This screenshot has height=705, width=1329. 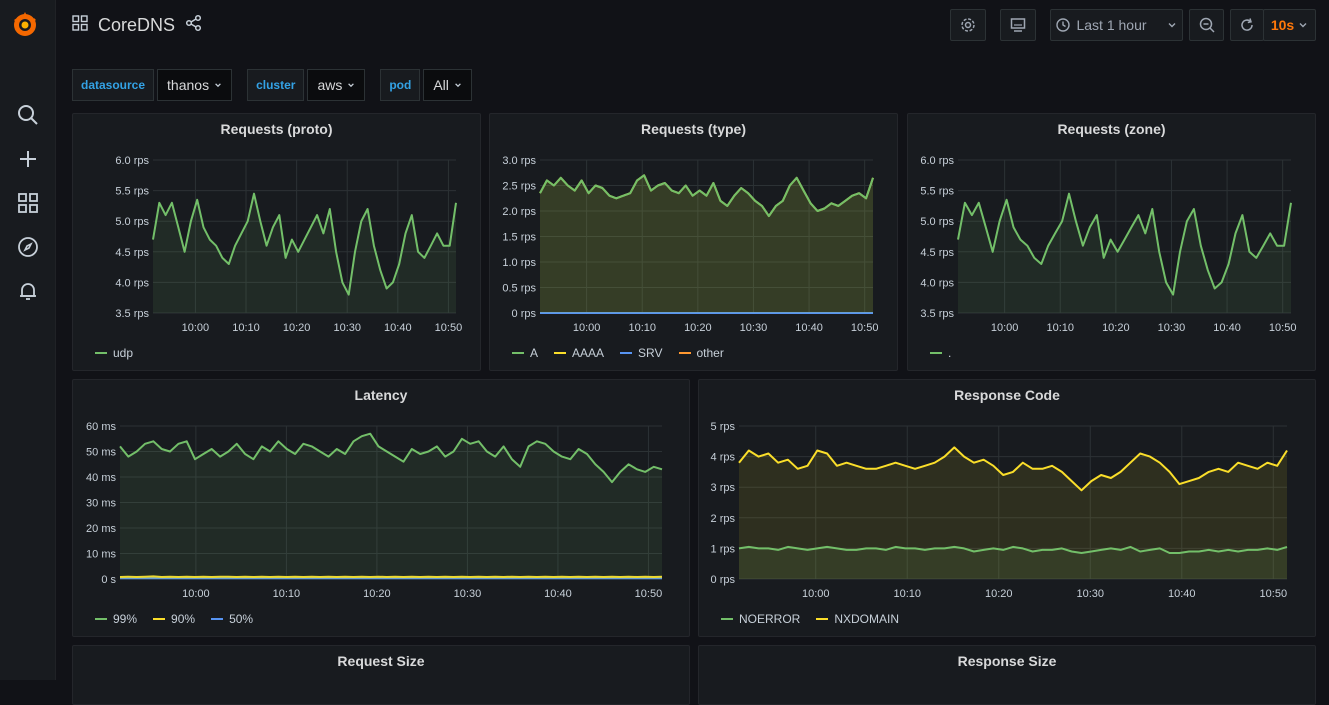 What do you see at coordinates (1247, 25) in the screenshot?
I see `refresh-button` at bounding box center [1247, 25].